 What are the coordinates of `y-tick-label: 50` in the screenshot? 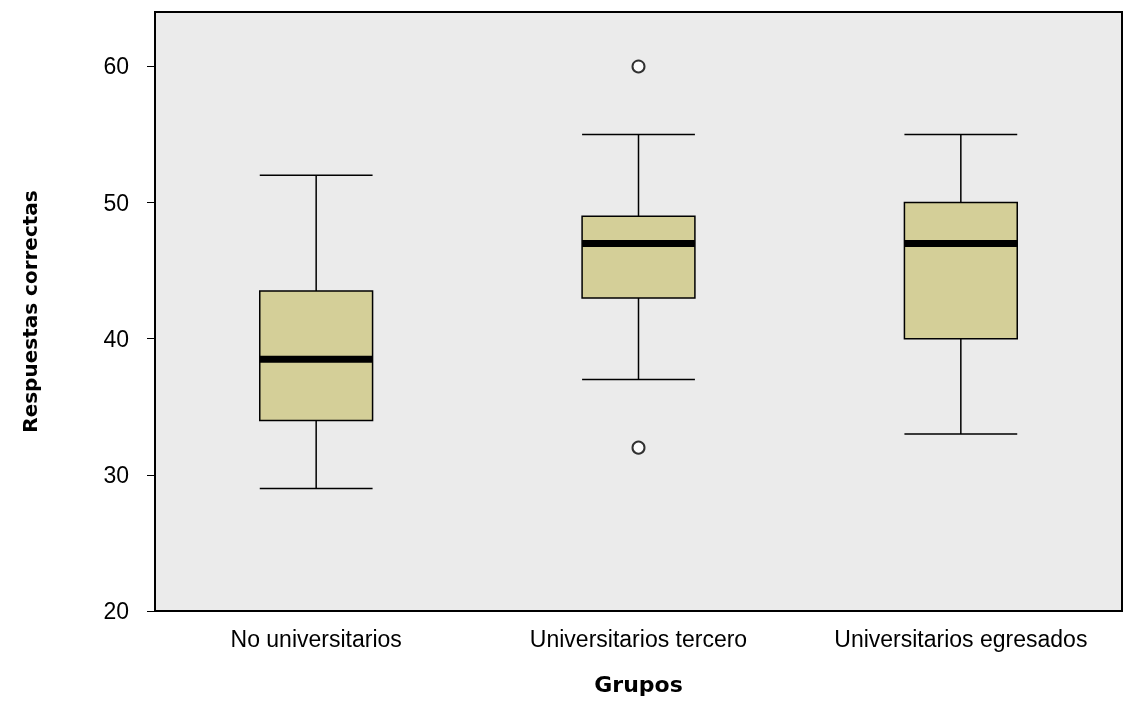 It's located at (116, 202).